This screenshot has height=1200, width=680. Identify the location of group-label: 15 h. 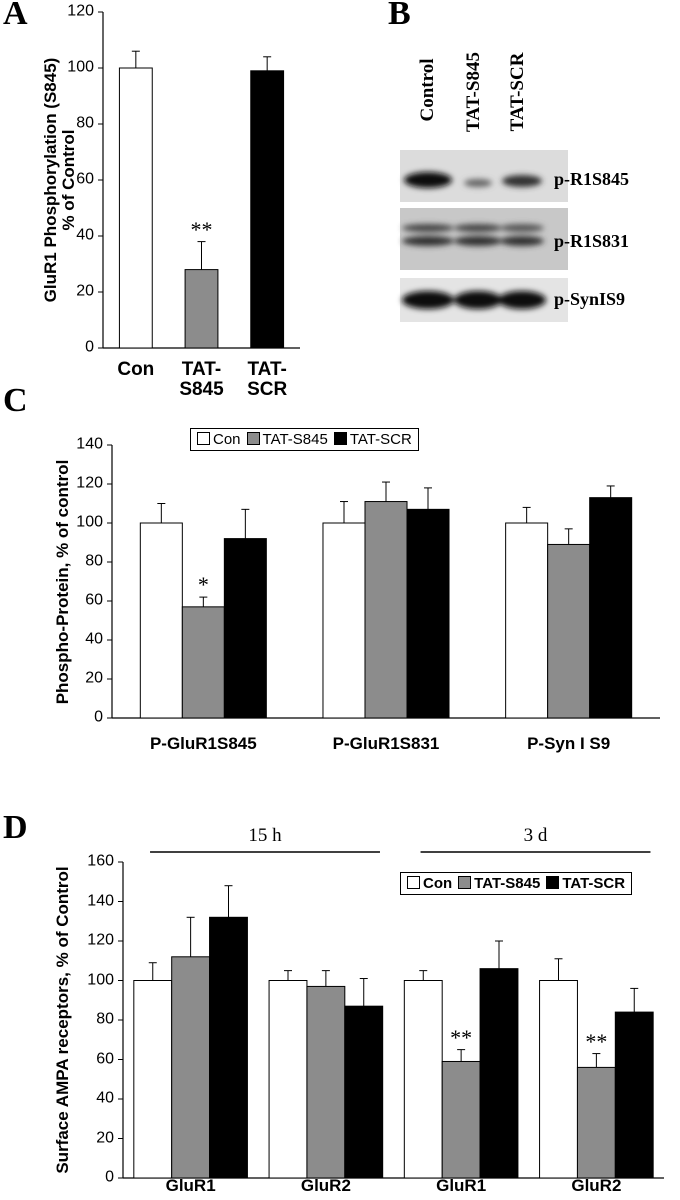
(265, 836).